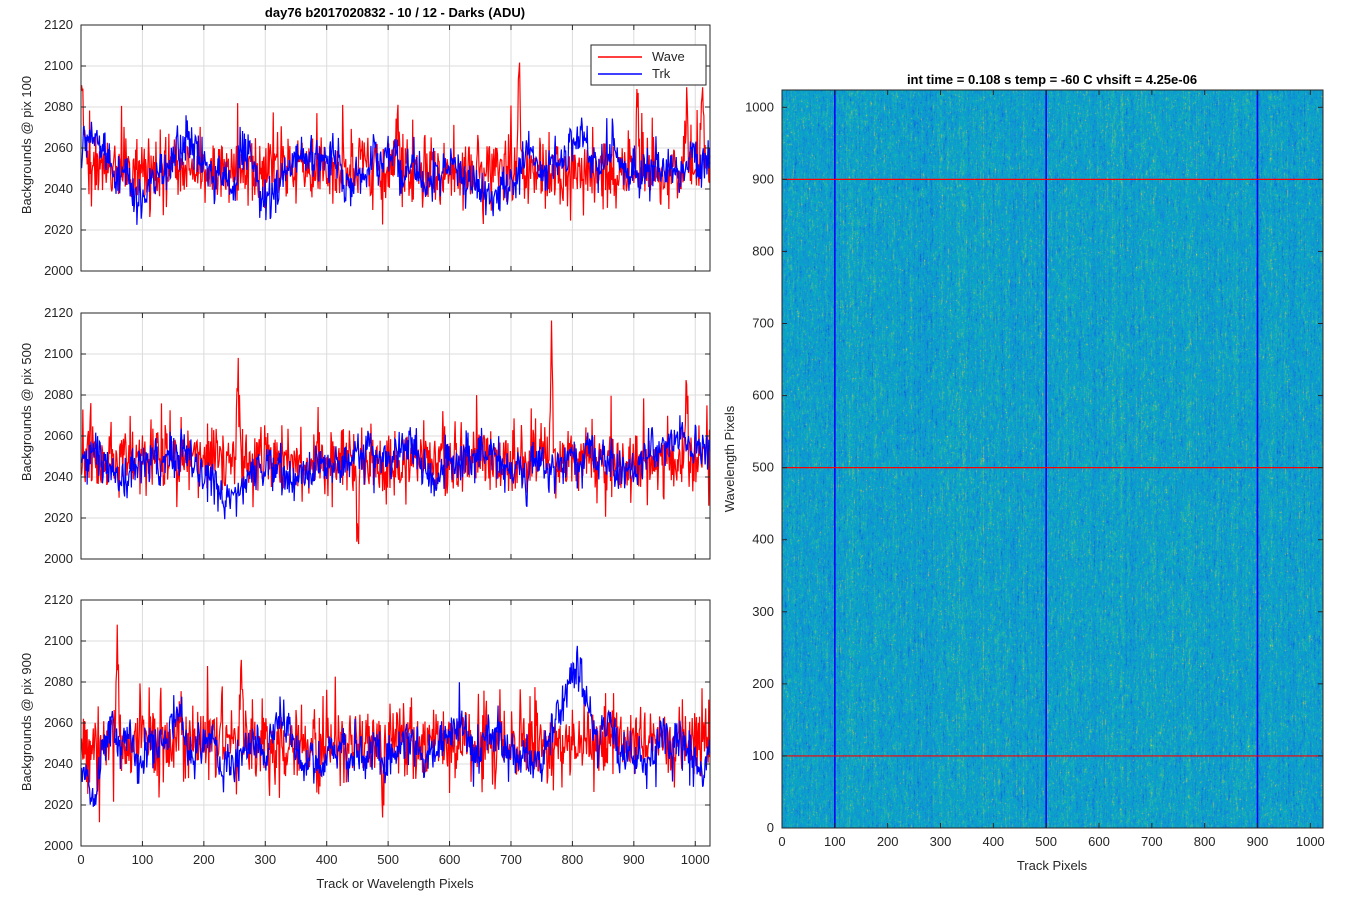  I want to click on heatmap-x-tick-label: 500, so click(1046, 841).